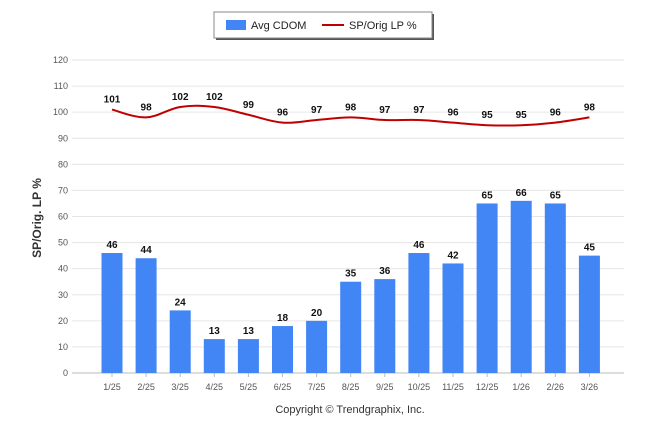  What do you see at coordinates (590, 248) in the screenshot?
I see `bar-data-label: 45` at bounding box center [590, 248].